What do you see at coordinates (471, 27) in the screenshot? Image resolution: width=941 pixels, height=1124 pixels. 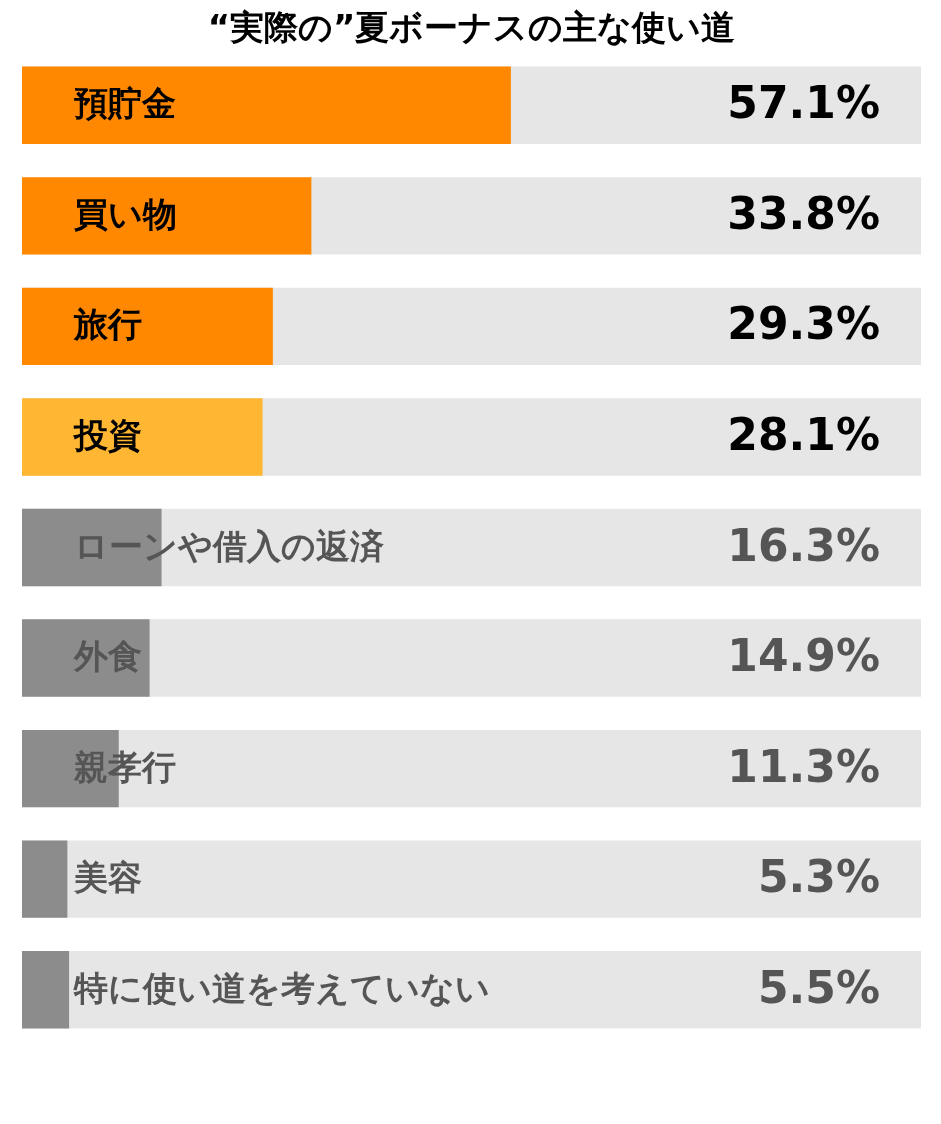 I see `chart-title: “実際の”夏ボーナスの主な使い道` at bounding box center [471, 27].